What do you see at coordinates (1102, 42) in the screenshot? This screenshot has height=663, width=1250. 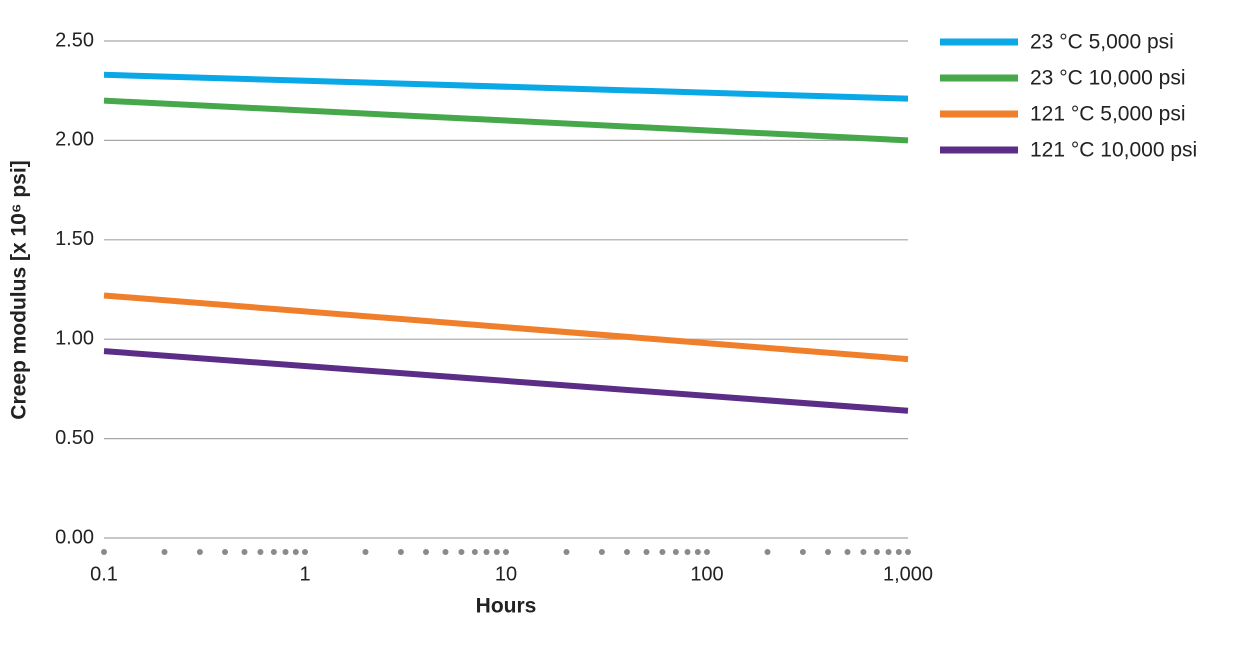 I see `legend-label: 23 °C 5,000 psi` at bounding box center [1102, 42].